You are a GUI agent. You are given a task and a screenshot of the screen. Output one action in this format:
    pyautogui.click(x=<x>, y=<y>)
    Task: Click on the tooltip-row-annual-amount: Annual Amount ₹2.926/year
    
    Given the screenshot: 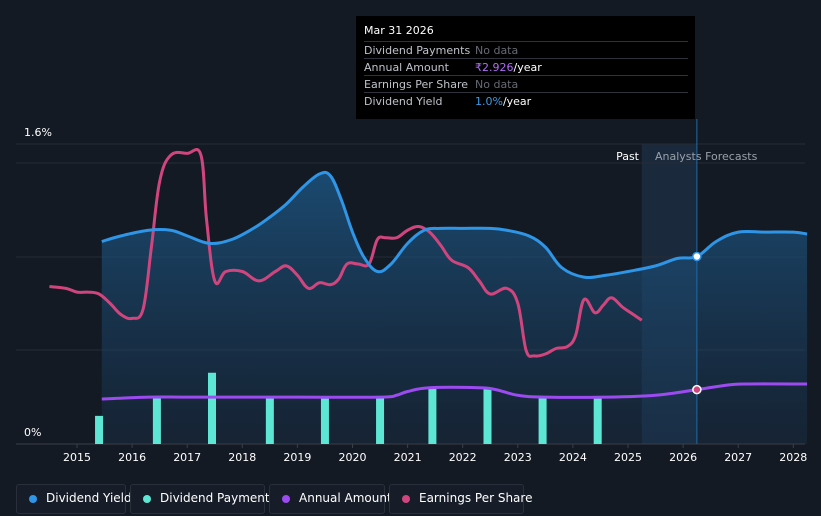 What is the action you would take?
    pyautogui.click(x=526, y=67)
    